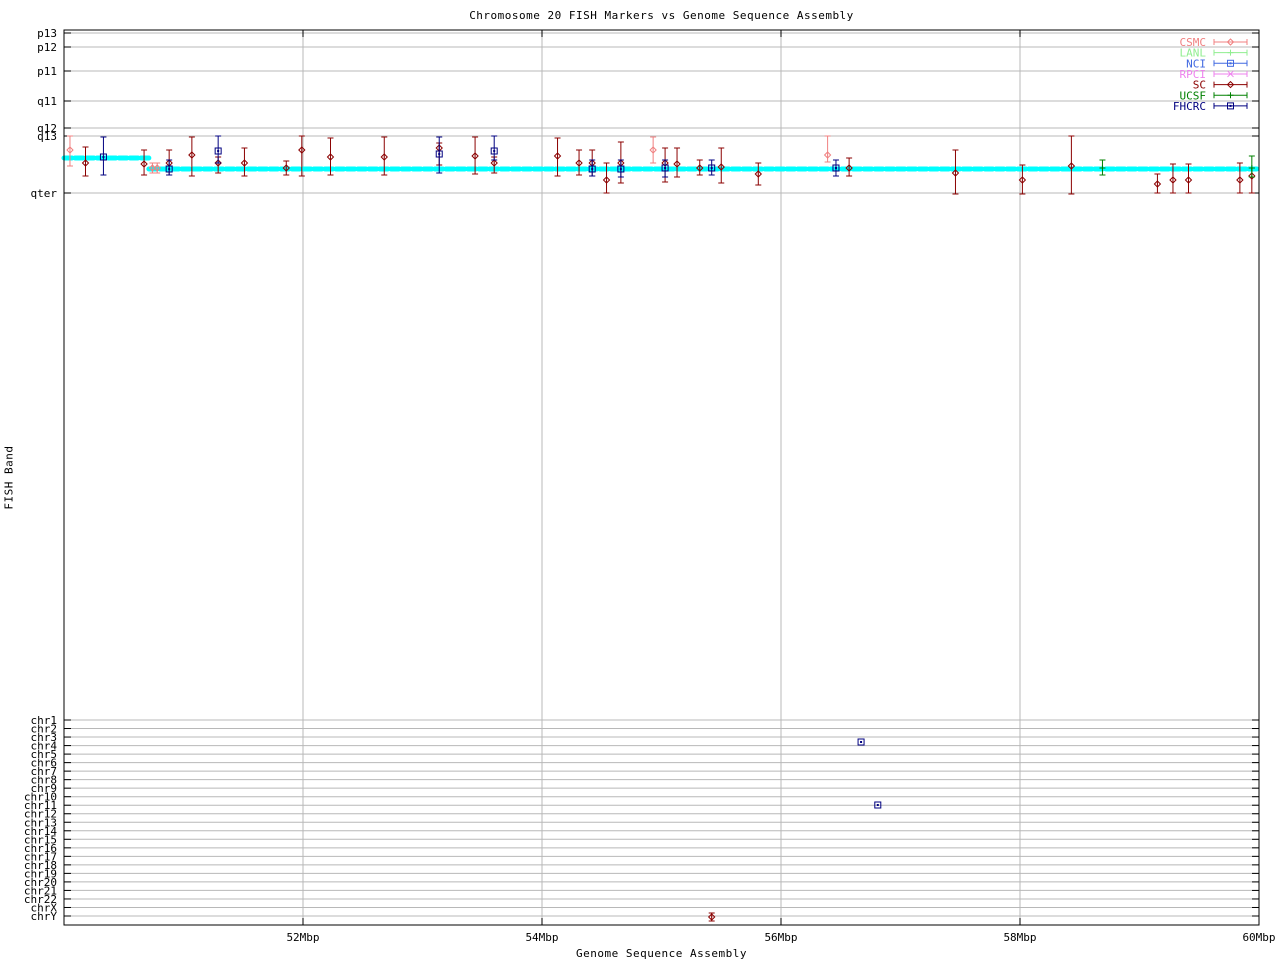  What do you see at coordinates (40, 814) in the screenshot?
I see `y-tick-label: chr12` at bounding box center [40, 814].